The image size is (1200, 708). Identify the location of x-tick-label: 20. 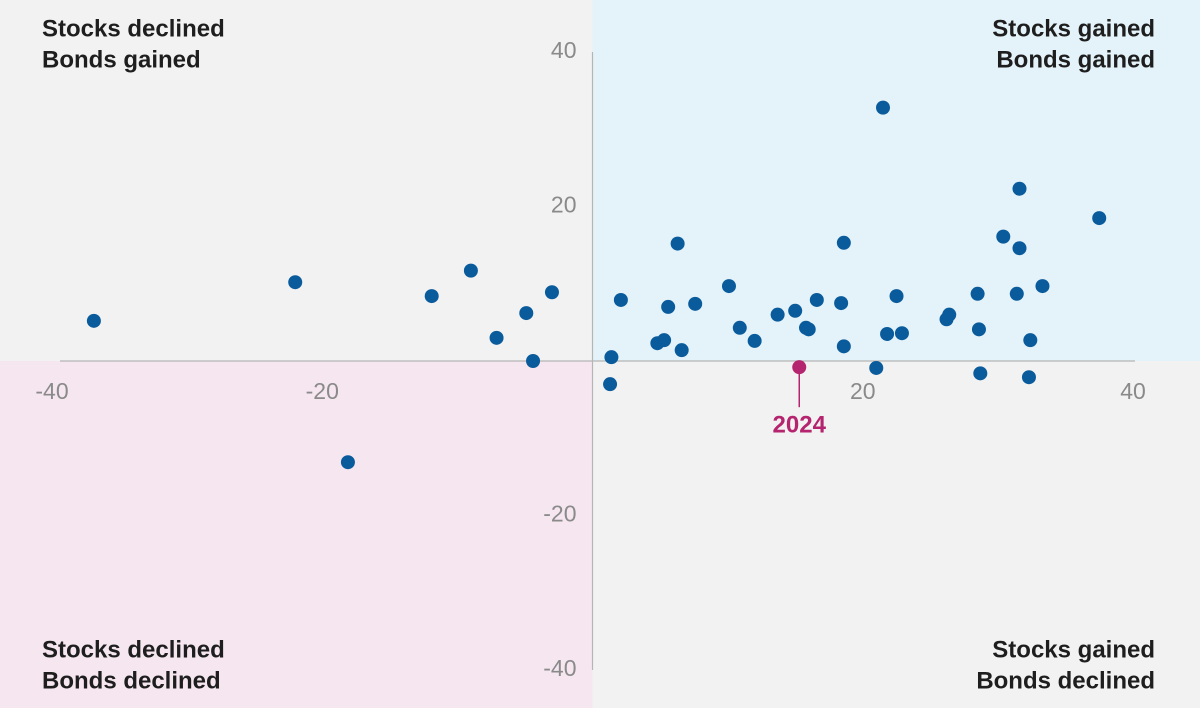
(863, 391).